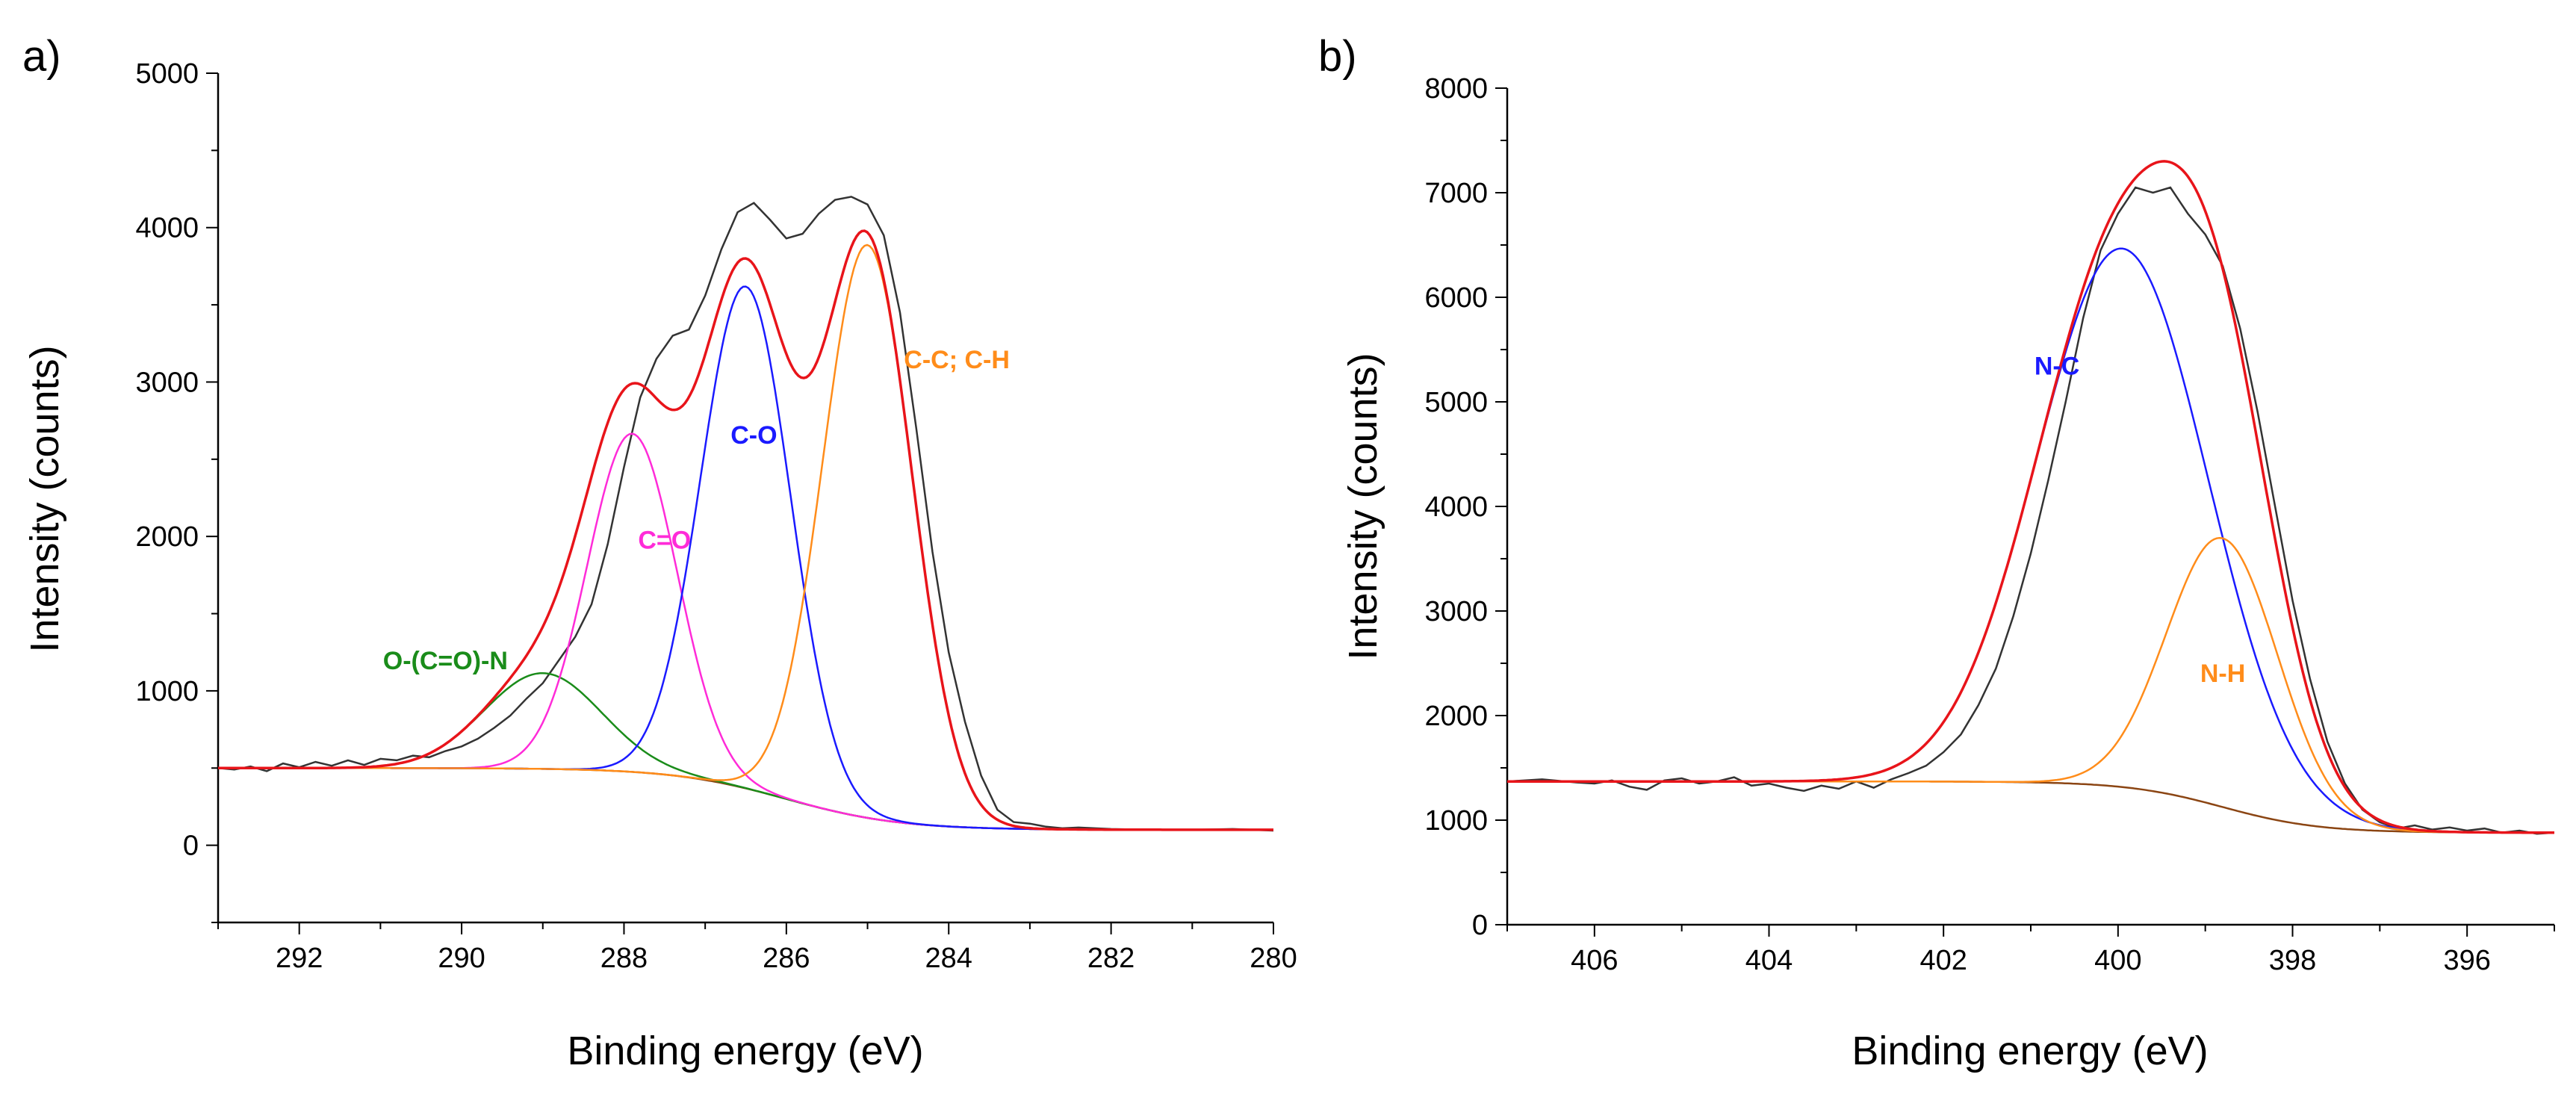 The height and width of the screenshot is (1098, 2576). Describe the element at coordinates (2292, 960) in the screenshot. I see `x-tick-label: 398` at that location.